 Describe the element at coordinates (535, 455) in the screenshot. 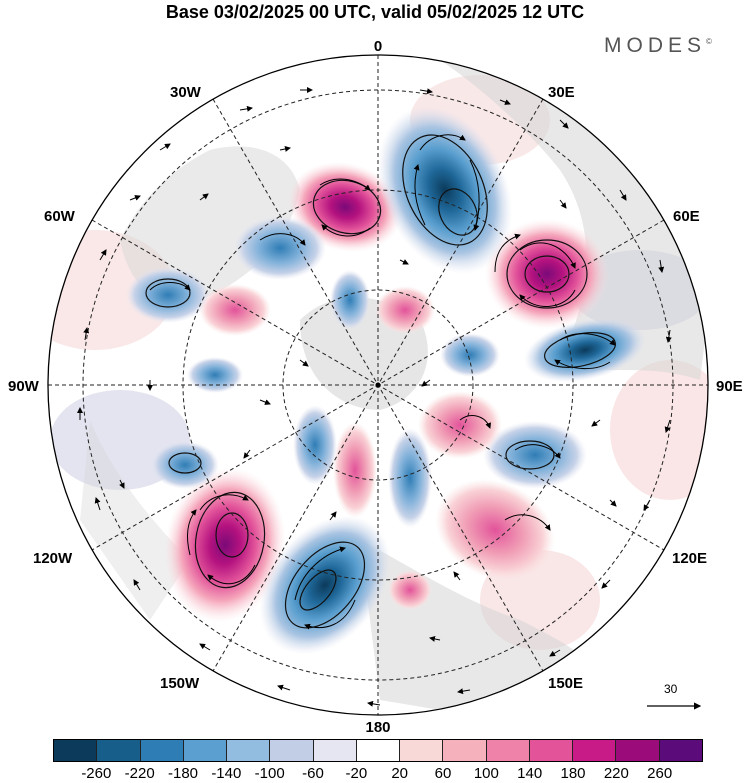

I see `anomaly-low-mongolia` at that location.